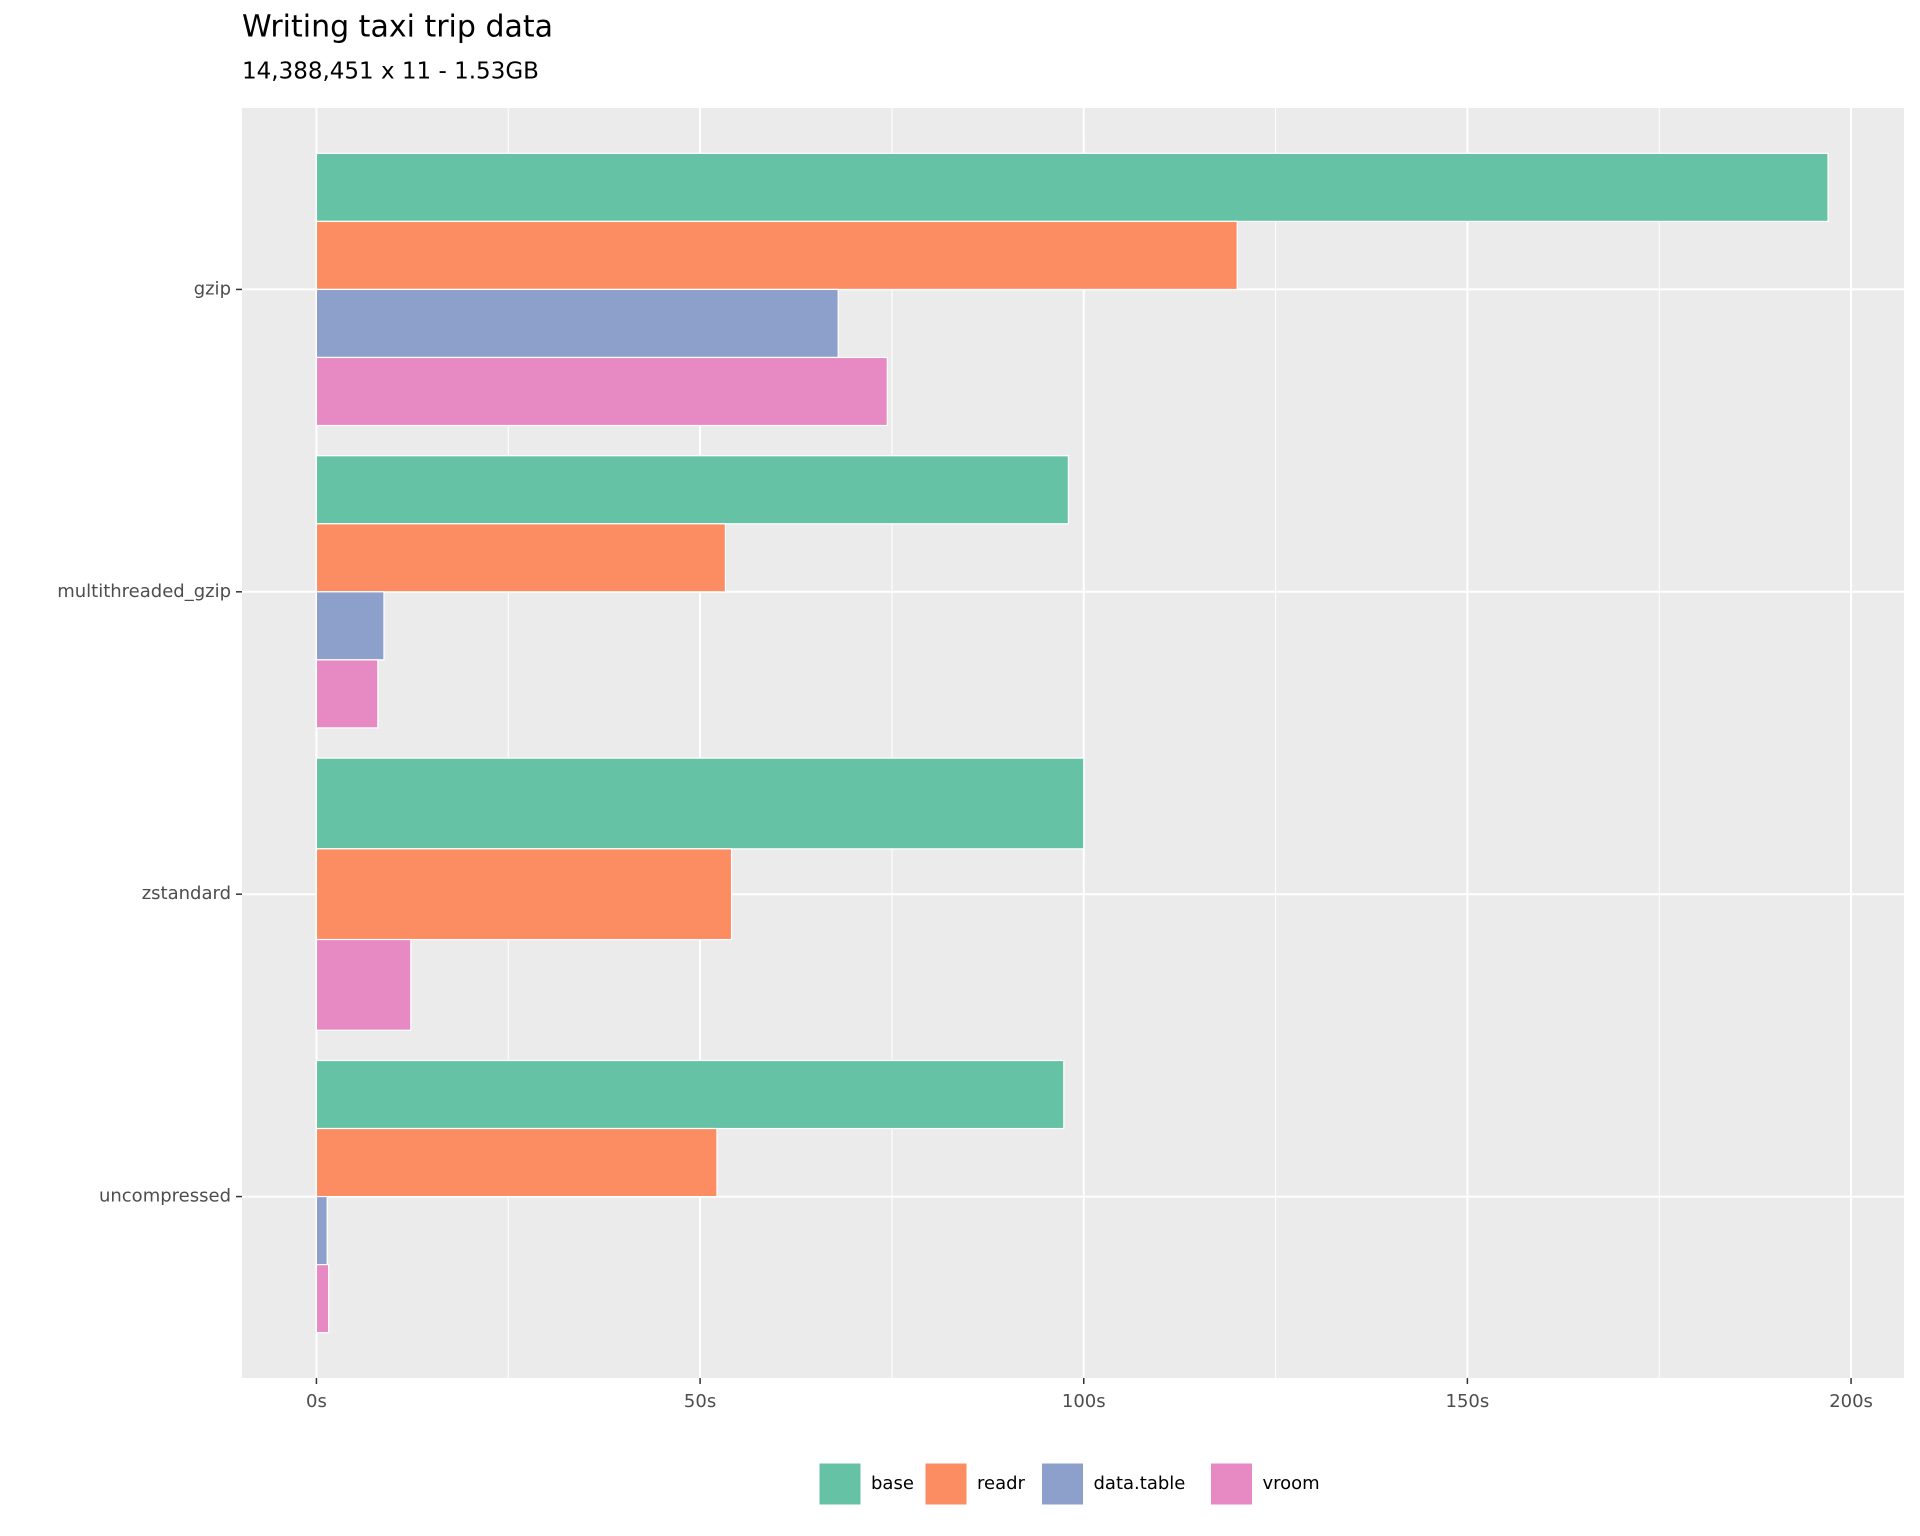 The image size is (1920, 1536). I want to click on y-tick-label: multithreaded_gzip, so click(144, 591).